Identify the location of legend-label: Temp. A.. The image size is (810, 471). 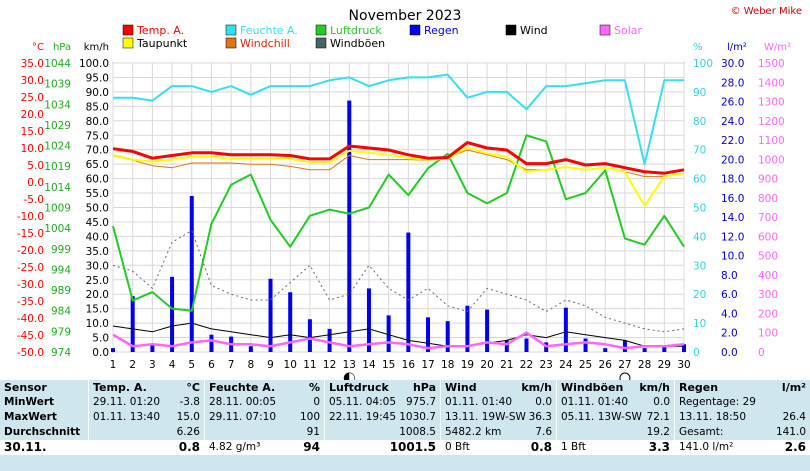
(160, 30).